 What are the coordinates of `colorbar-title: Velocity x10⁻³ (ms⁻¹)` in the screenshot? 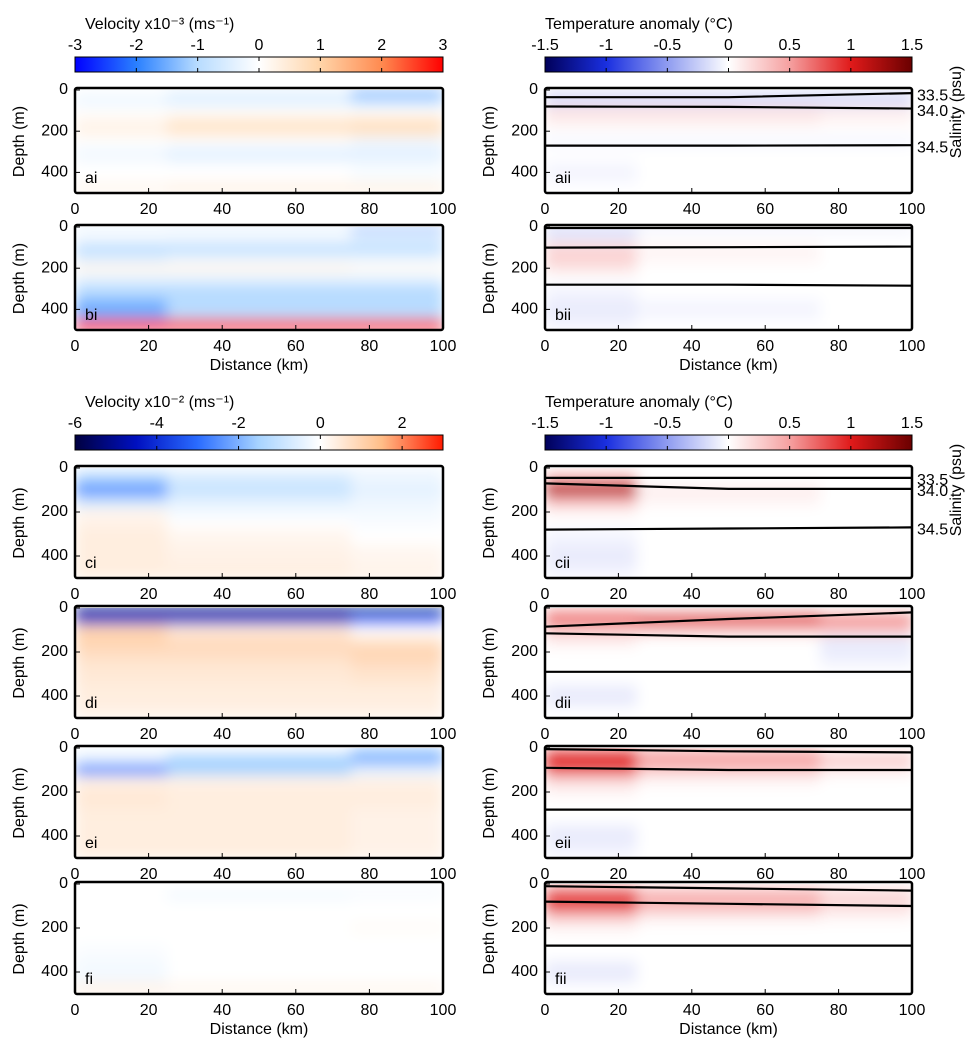 It's located at (159, 24).